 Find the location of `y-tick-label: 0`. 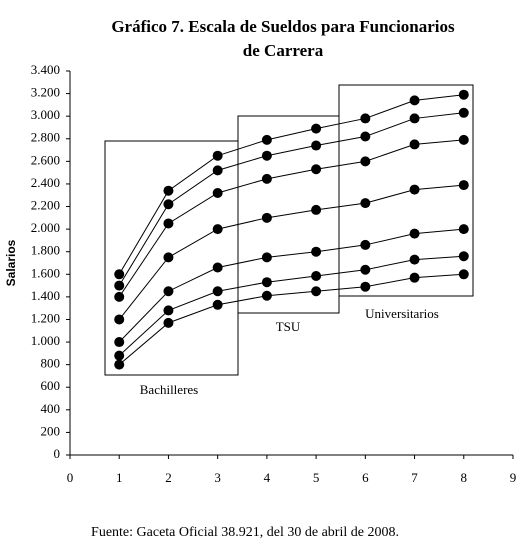

y-tick-label: 0 is located at coordinates (57, 453).